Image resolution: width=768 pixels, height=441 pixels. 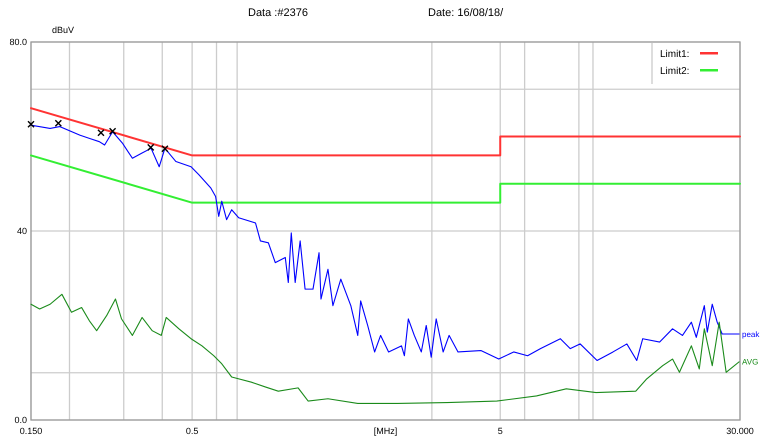 What do you see at coordinates (740, 431) in the screenshot?
I see `x-tick-label: 30.000` at bounding box center [740, 431].